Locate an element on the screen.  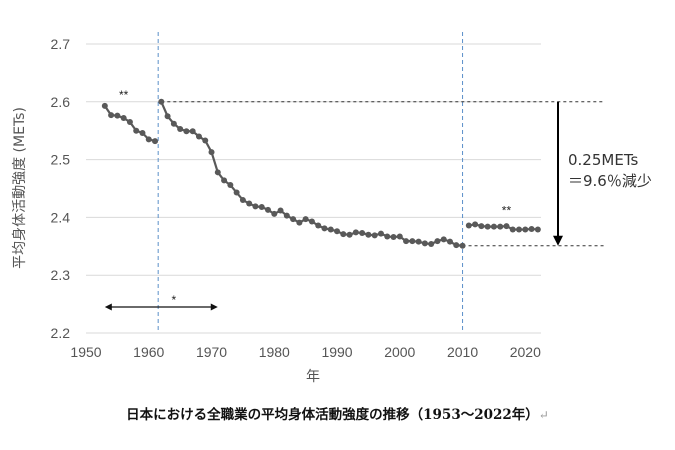
y-tick-label: 2.6 is located at coordinates (61, 102).